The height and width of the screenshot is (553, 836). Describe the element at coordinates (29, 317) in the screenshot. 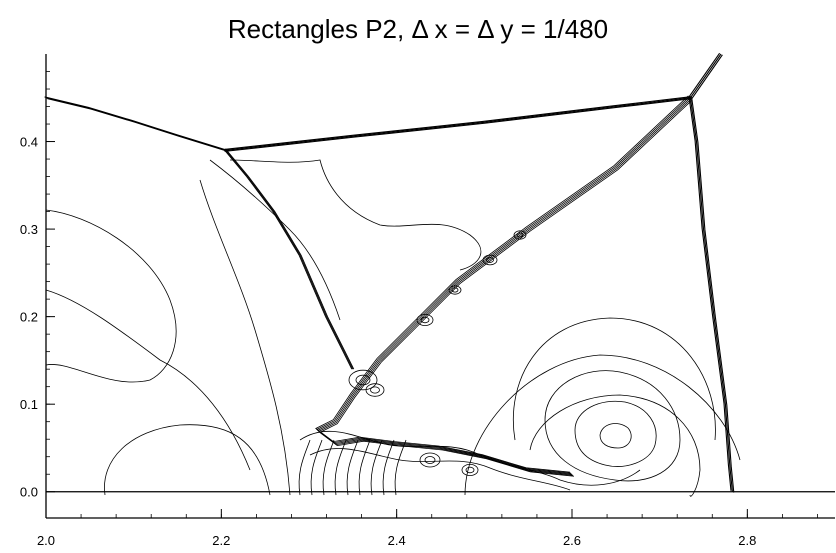

I see `y-tick-label: 0.2` at that location.